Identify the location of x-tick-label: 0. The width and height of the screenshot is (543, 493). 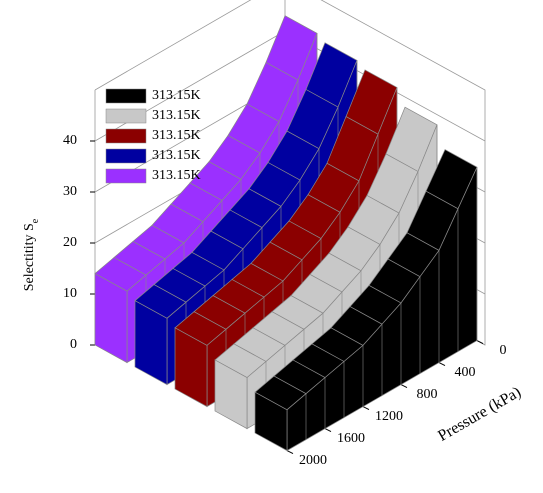
(503, 350).